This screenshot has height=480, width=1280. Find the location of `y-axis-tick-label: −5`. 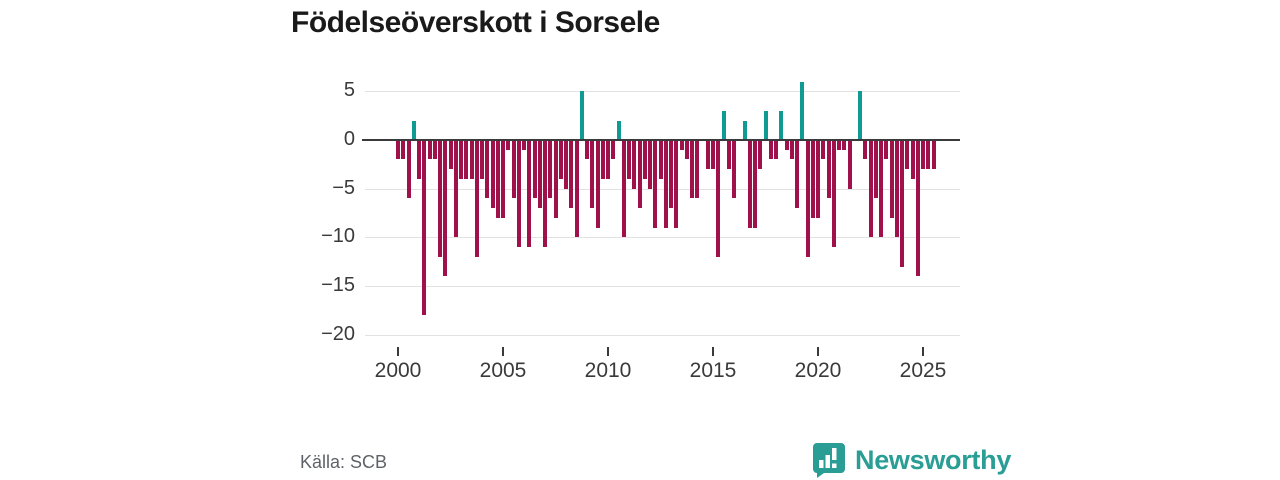

y-axis-tick-label: −5 is located at coordinates (343, 187).